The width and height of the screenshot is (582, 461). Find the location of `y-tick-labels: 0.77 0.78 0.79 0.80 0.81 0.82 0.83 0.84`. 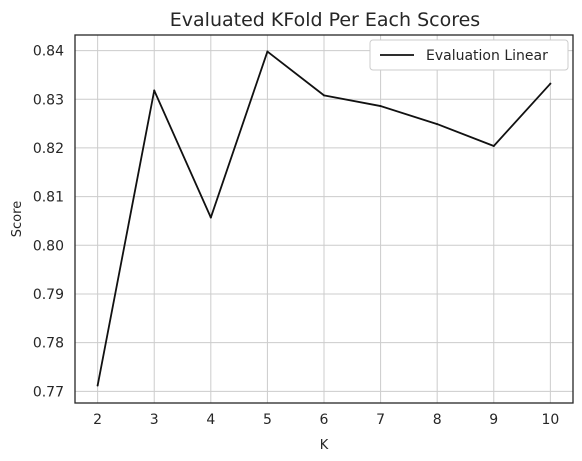

y-tick-labels: 0.77 0.78 0.79 0.80 0.81 0.82 0.83 0.84 is located at coordinates (48, 222).